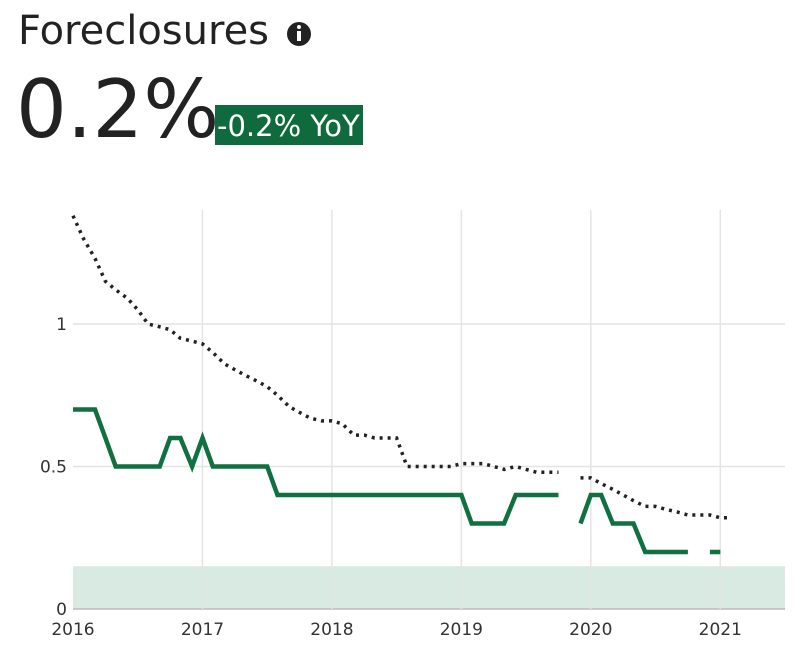  Describe the element at coordinates (331, 630) in the screenshot. I see `x-tick-label: 2018` at that location.